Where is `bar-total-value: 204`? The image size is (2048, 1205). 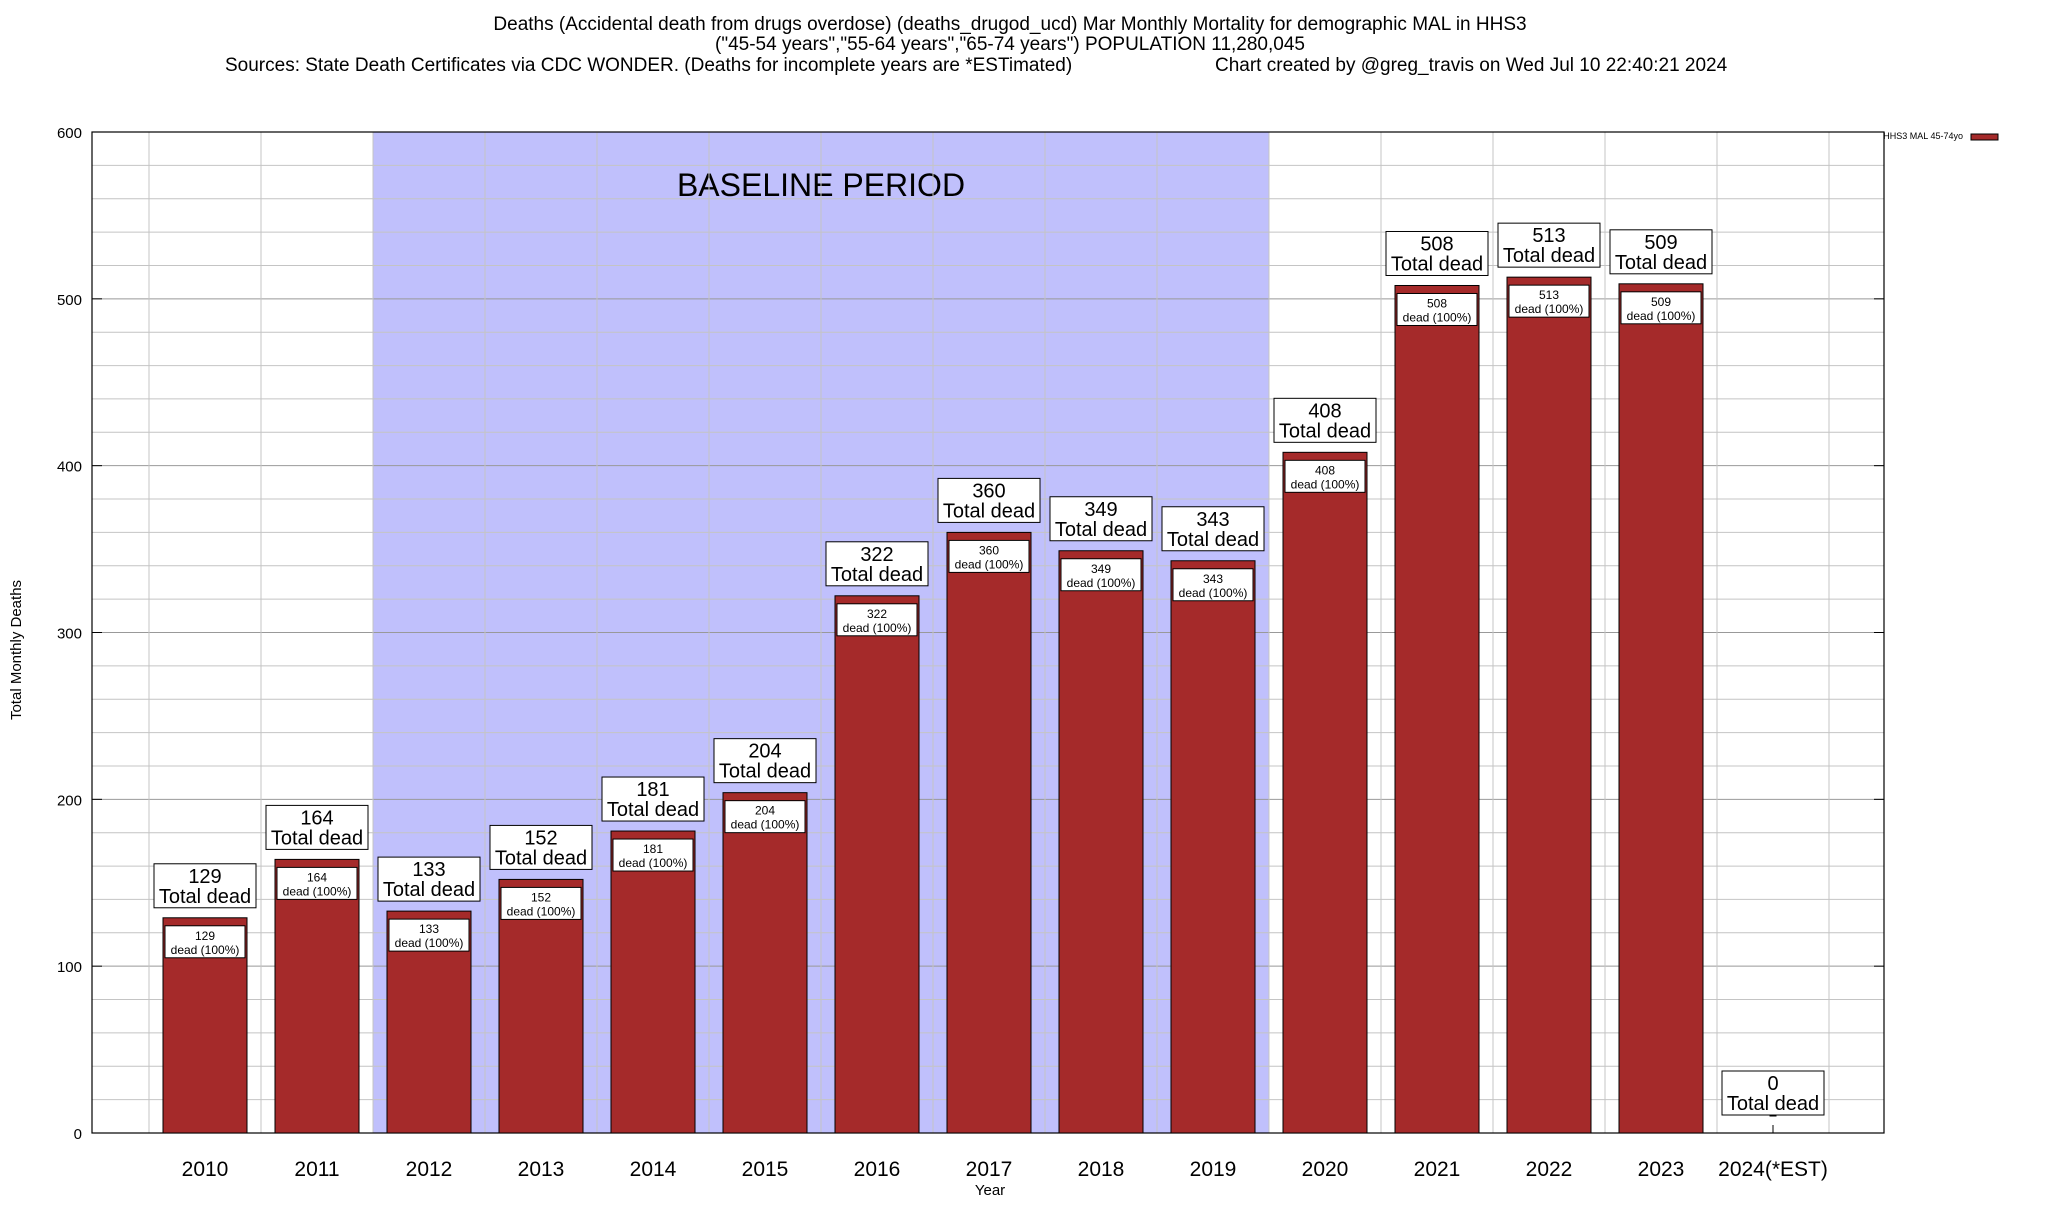
bar-total-value: 204 is located at coordinates (764, 752).